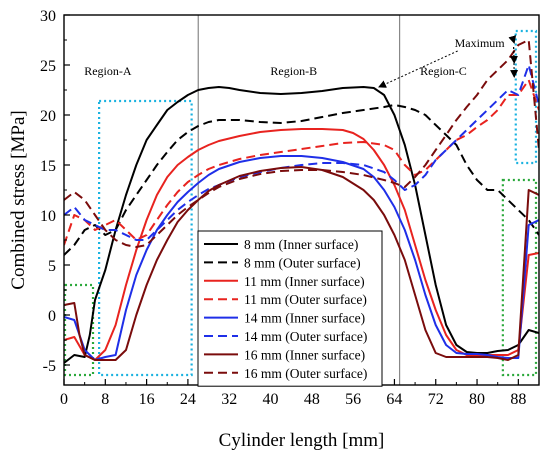 This screenshot has height=461, width=550. Describe the element at coordinates (353, 399) in the screenshot. I see `x-tick-label: 56` at that location.